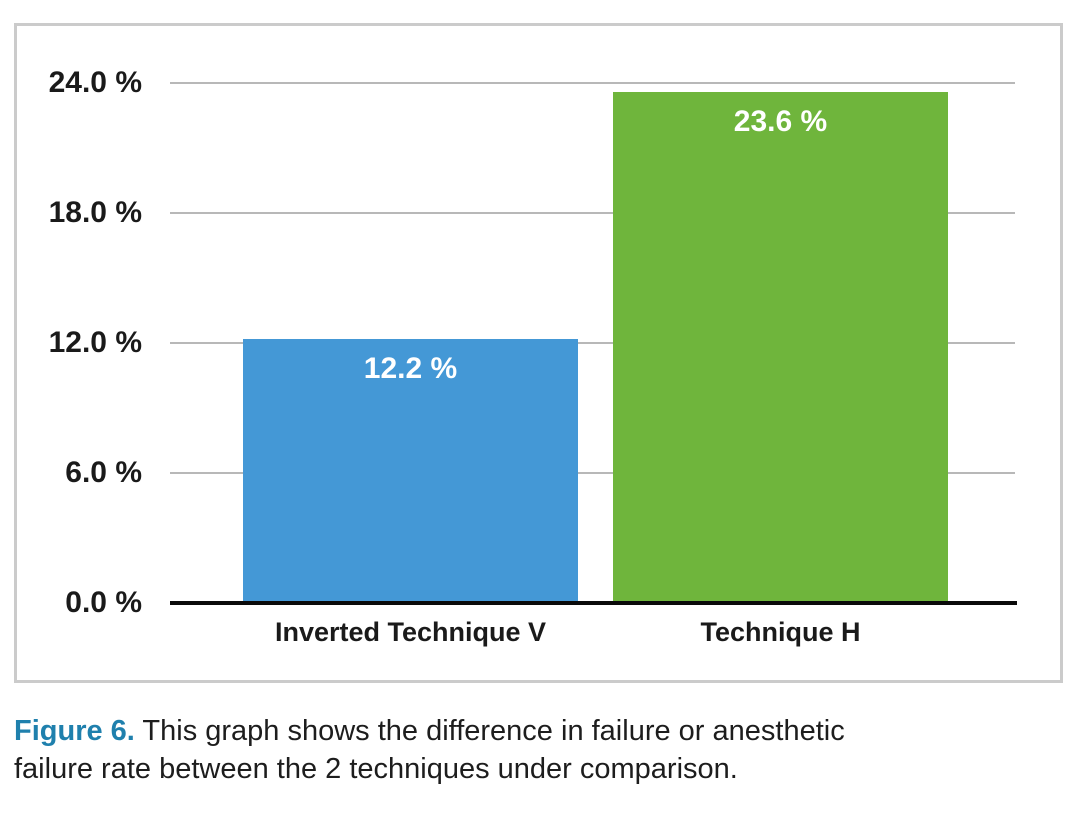 This screenshot has height=834, width=1077. I want to click on x-axis-line, so click(593, 603).